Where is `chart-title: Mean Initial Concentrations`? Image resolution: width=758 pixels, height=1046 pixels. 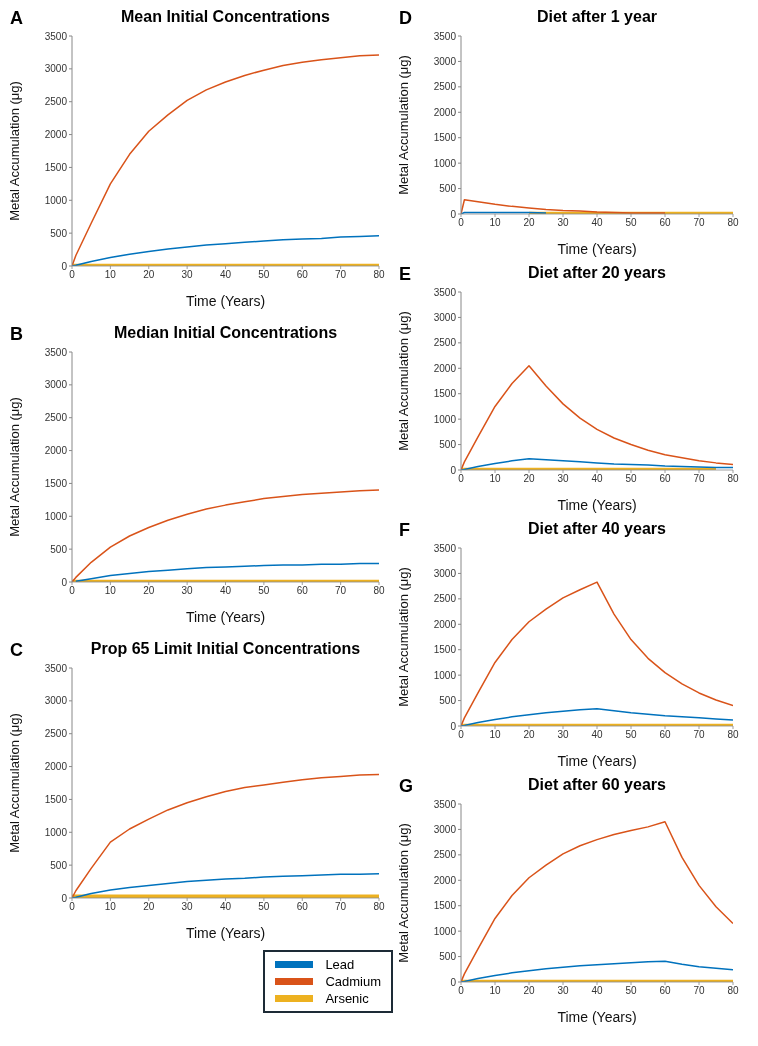 chart-title: Mean Initial Concentrations is located at coordinates (225, 16).